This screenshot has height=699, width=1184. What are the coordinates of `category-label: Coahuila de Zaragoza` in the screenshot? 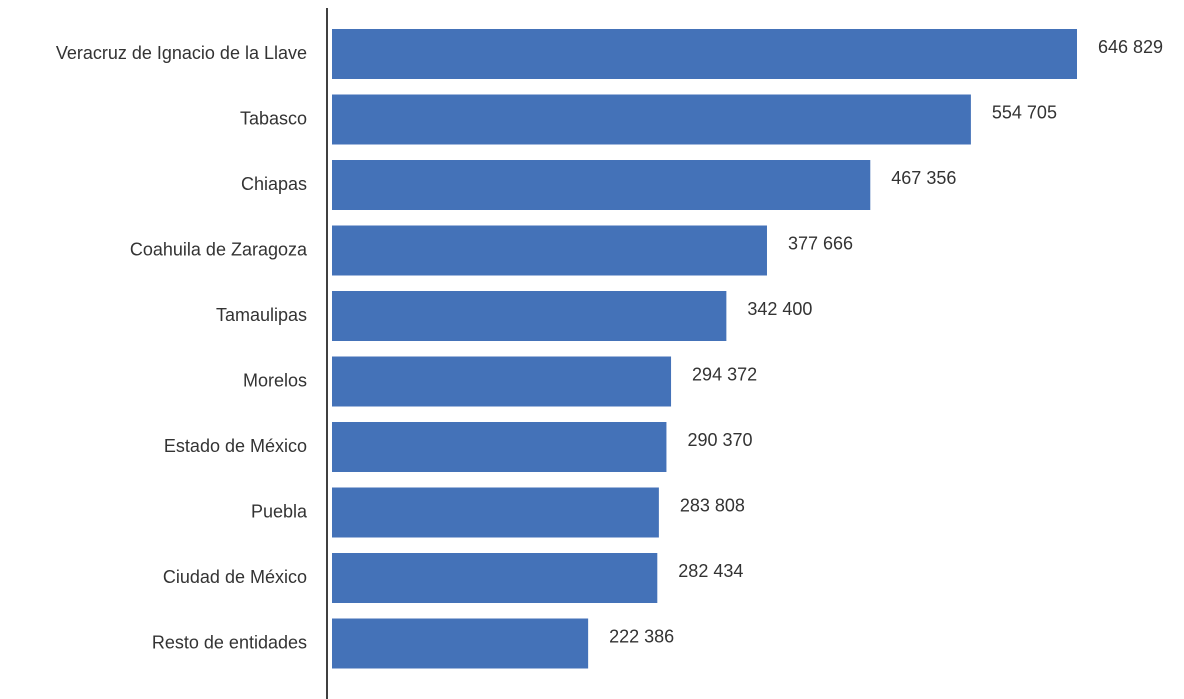 It's located at (219, 249).